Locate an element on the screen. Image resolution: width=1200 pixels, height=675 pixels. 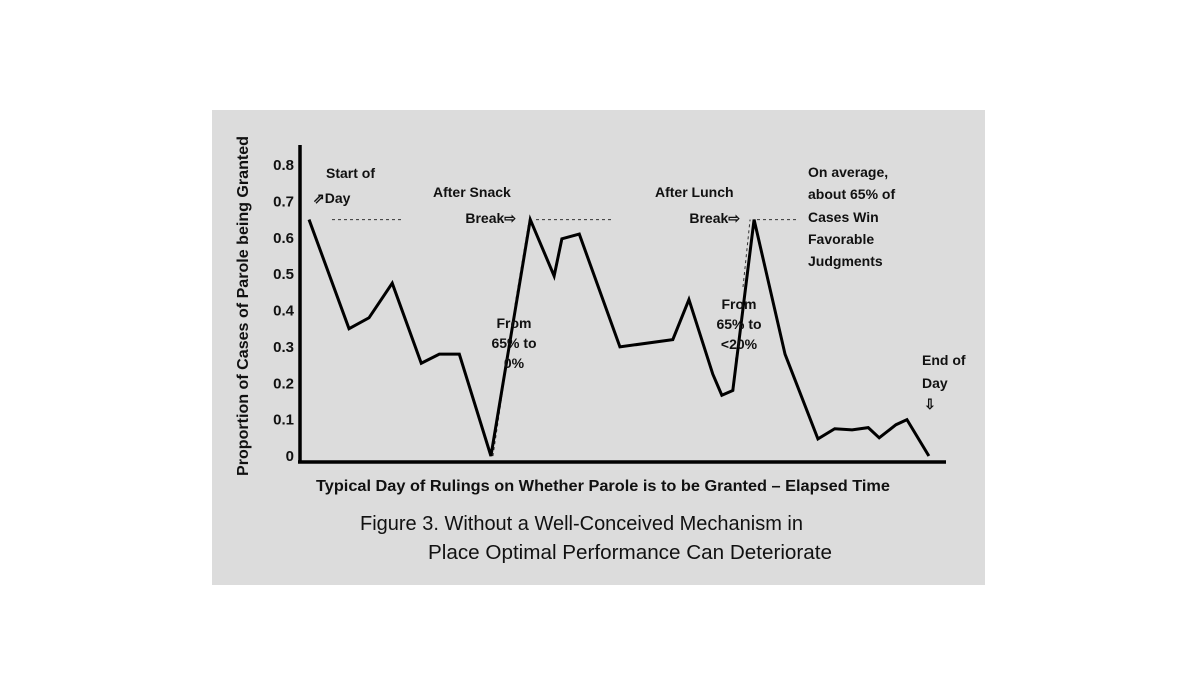
y-tick-label: 0 is located at coordinates (290, 456).